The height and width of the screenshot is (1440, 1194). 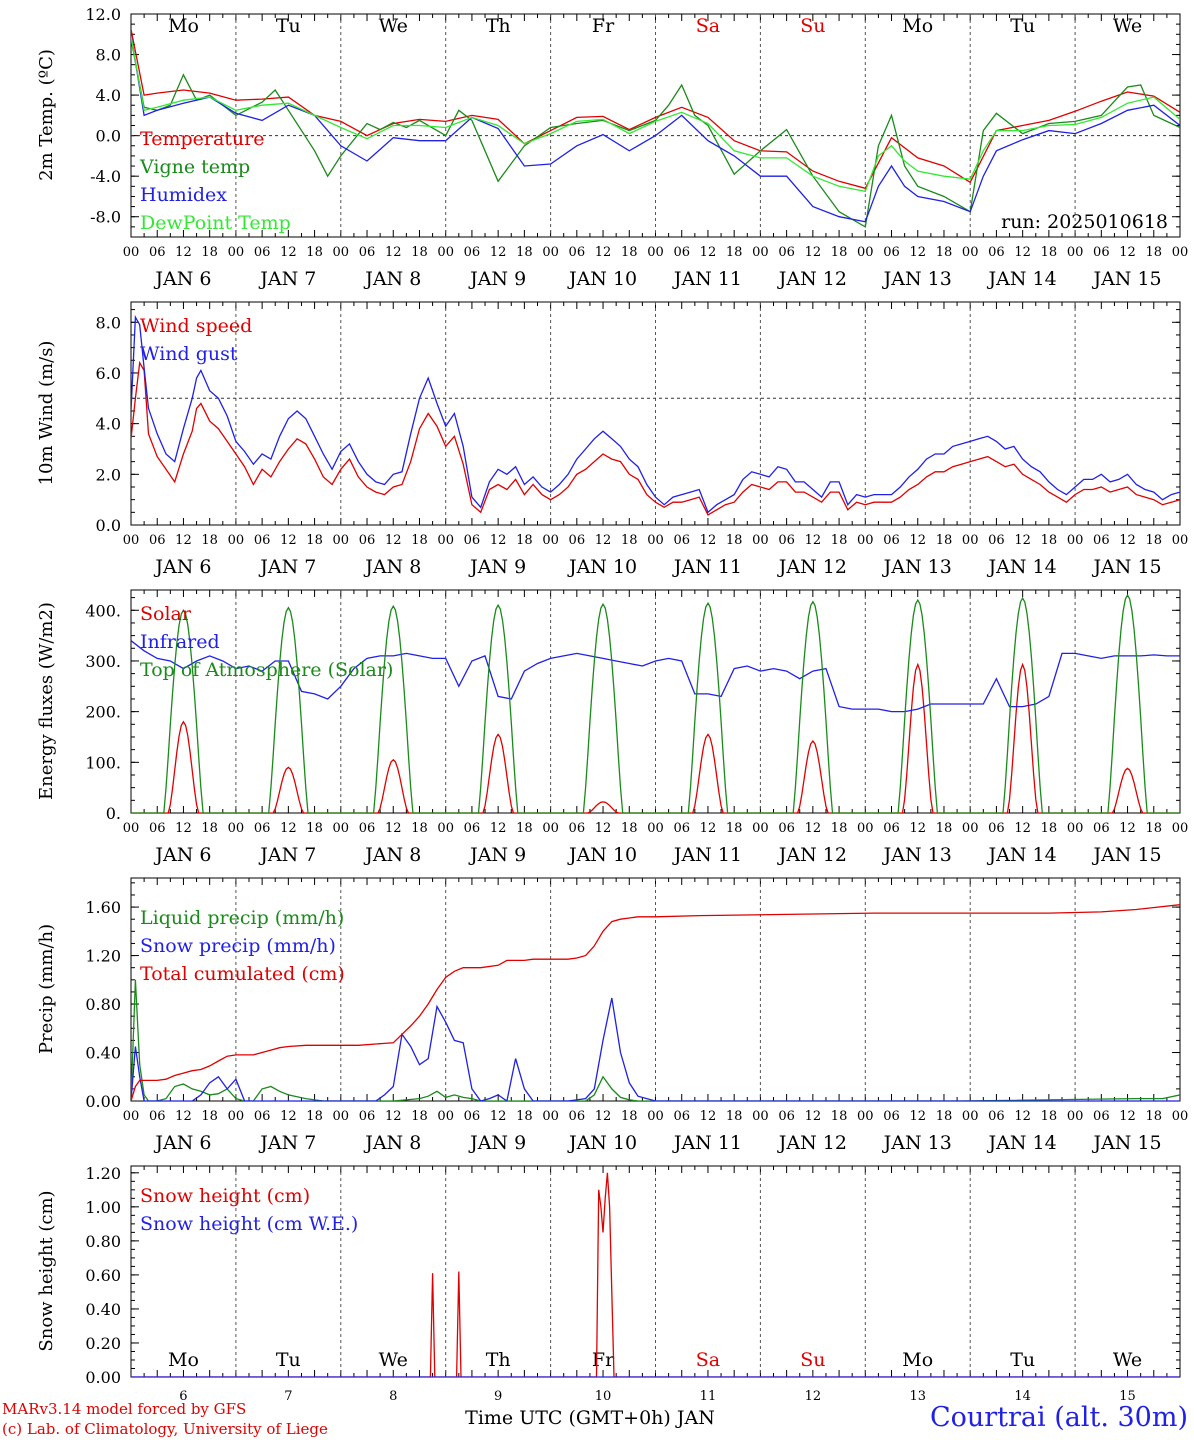 What do you see at coordinates (196, 326) in the screenshot?
I see `legend-entry: Wind speed` at bounding box center [196, 326].